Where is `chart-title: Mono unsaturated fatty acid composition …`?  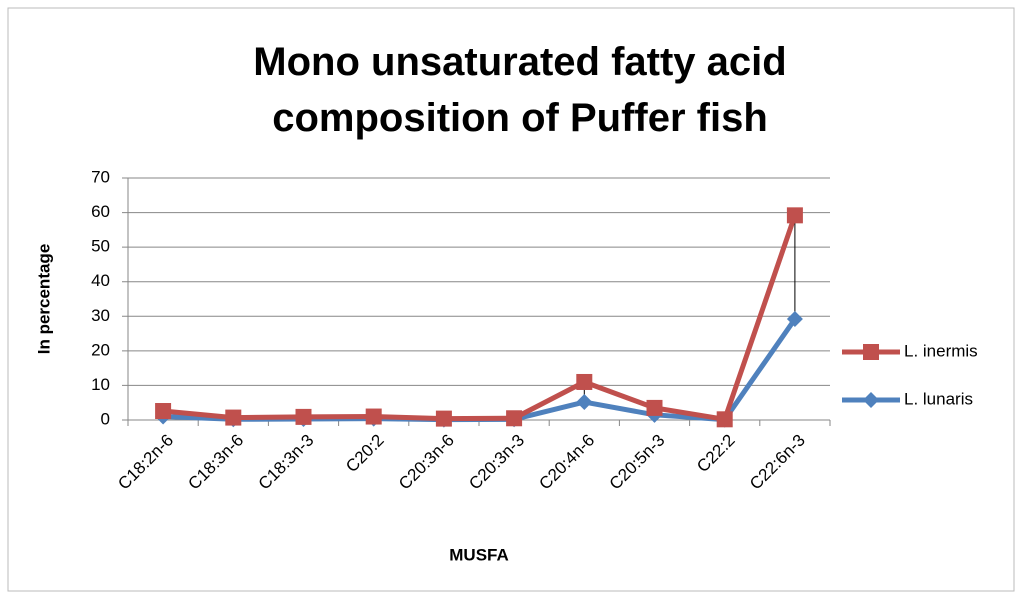
chart-title: Mono unsaturated fatty acid composition … is located at coordinates (520, 90).